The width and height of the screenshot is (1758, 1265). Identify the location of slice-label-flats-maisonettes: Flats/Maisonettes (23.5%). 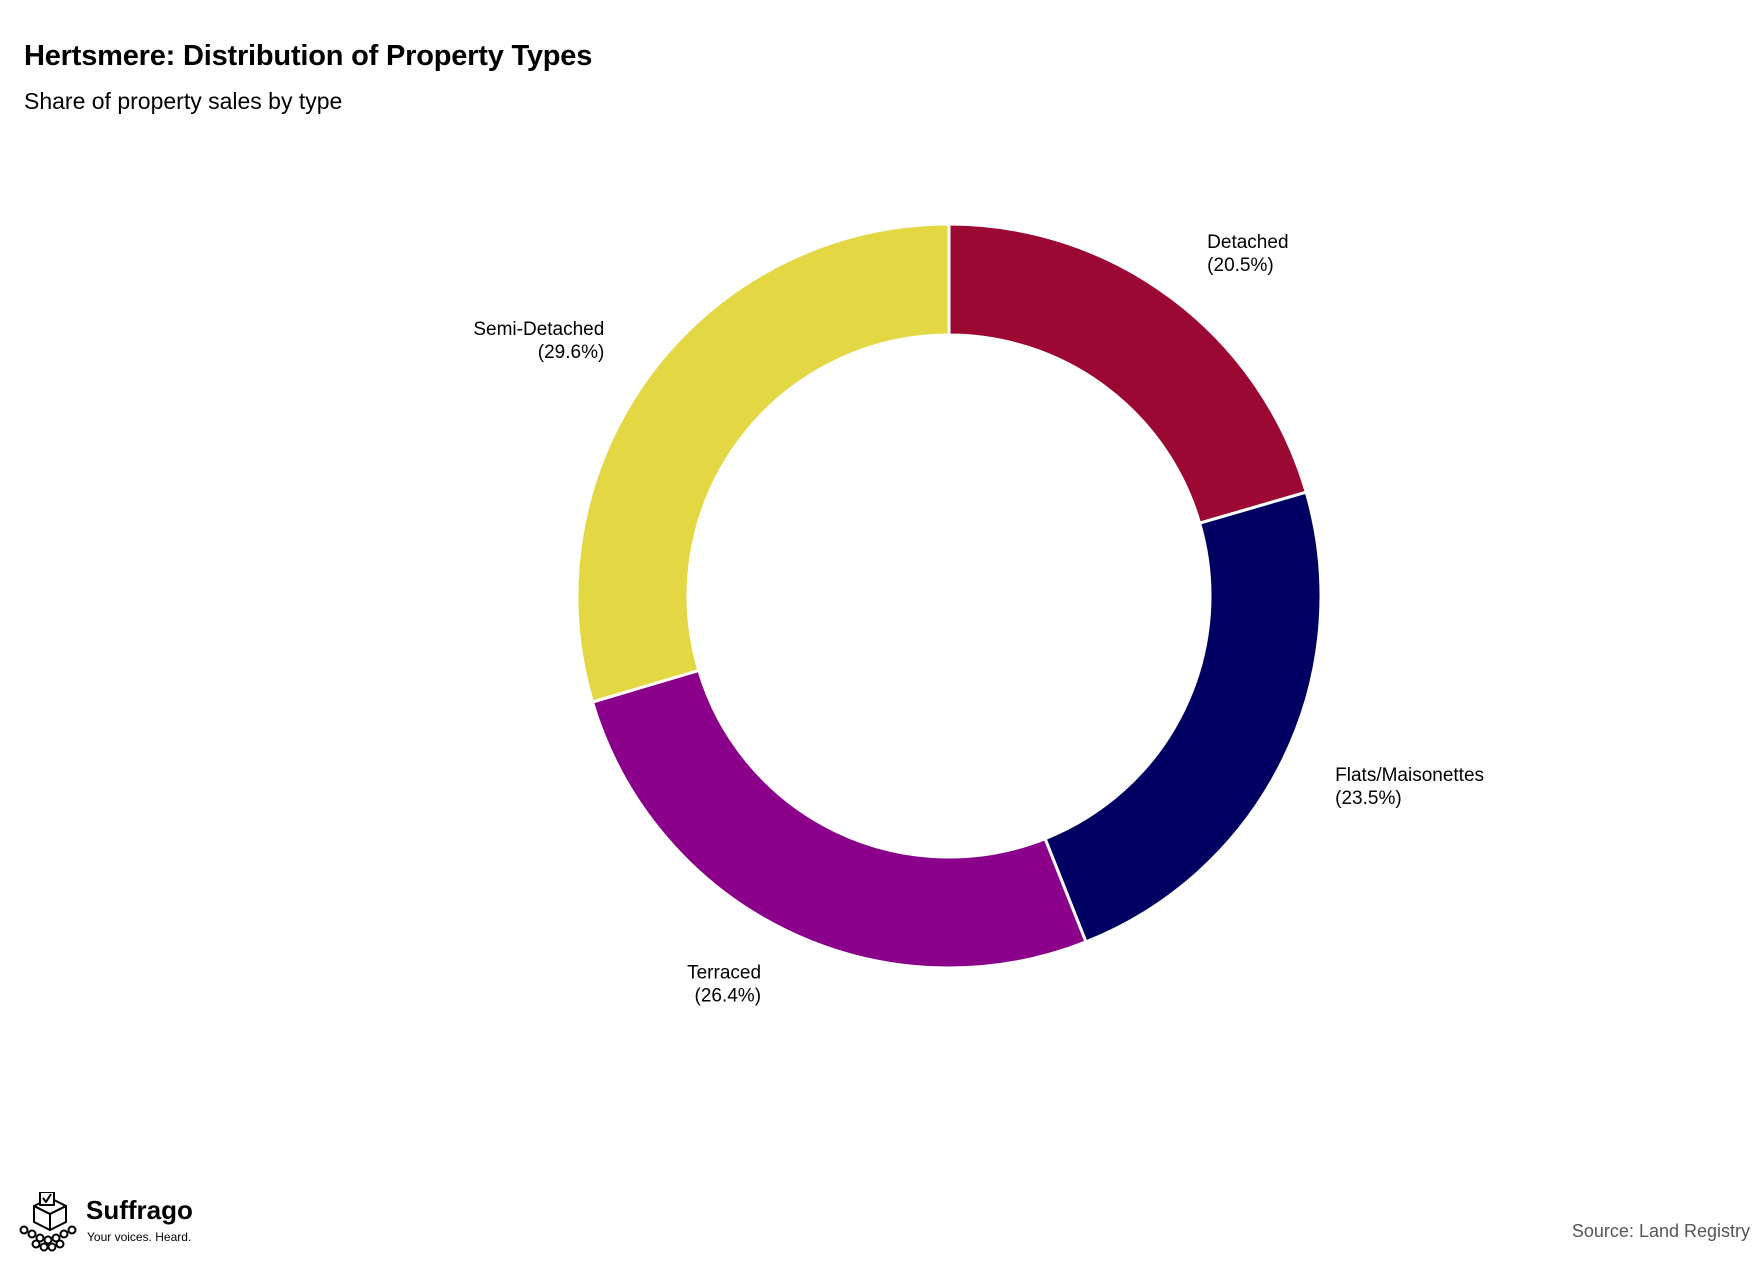
(1409, 787).